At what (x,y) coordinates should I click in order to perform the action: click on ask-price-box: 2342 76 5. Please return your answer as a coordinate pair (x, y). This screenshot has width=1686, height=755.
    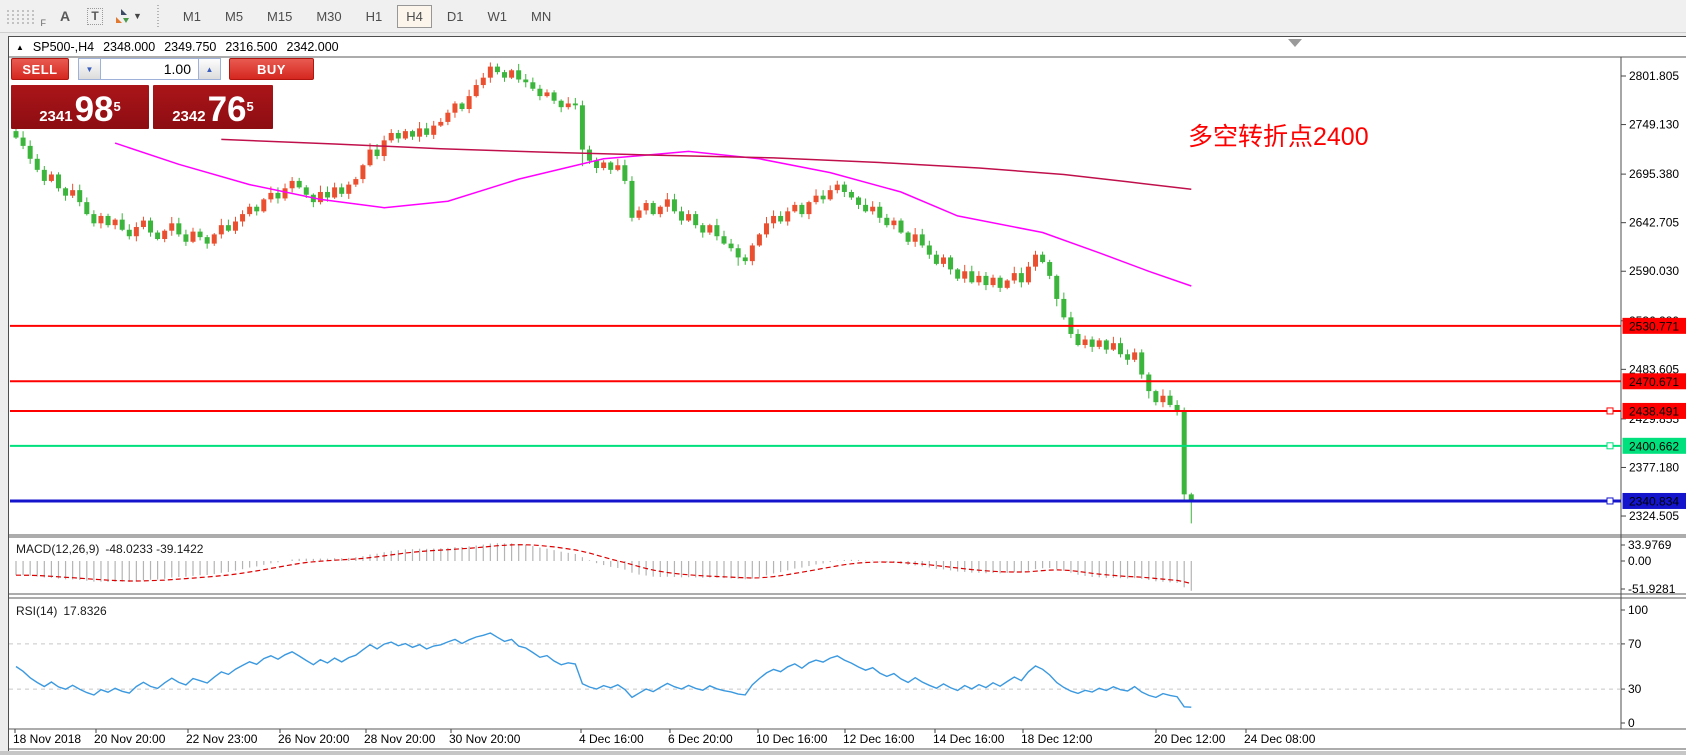
    Looking at the image, I should click on (213, 107).